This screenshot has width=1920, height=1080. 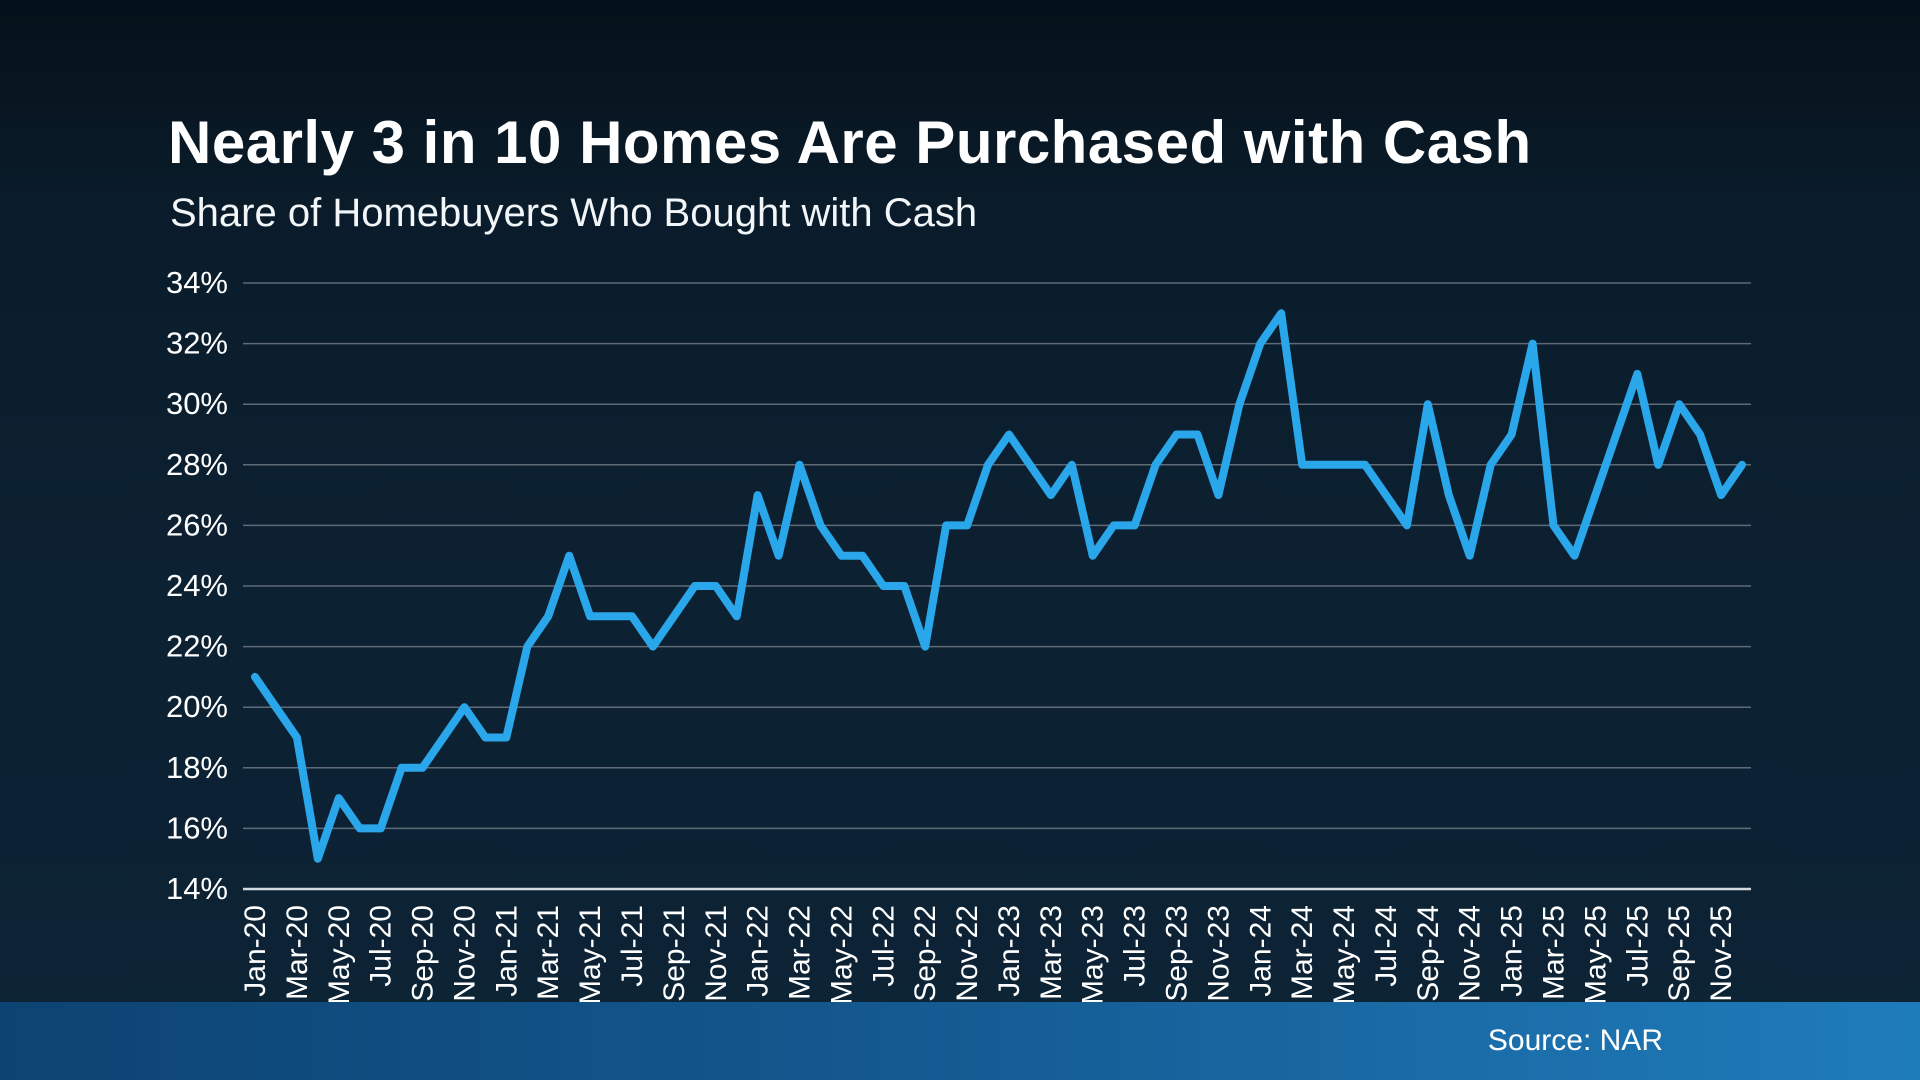 I want to click on y-tick-label: 32%, so click(x=197, y=343).